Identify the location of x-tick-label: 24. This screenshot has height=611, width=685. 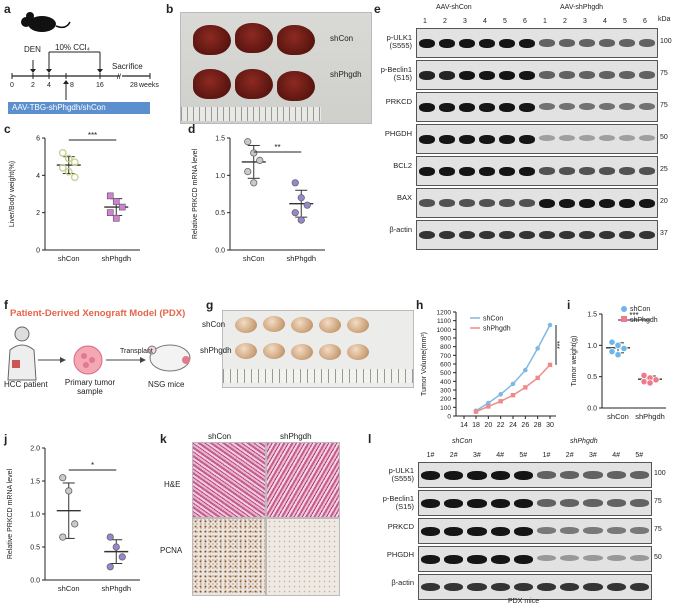
(513, 425).